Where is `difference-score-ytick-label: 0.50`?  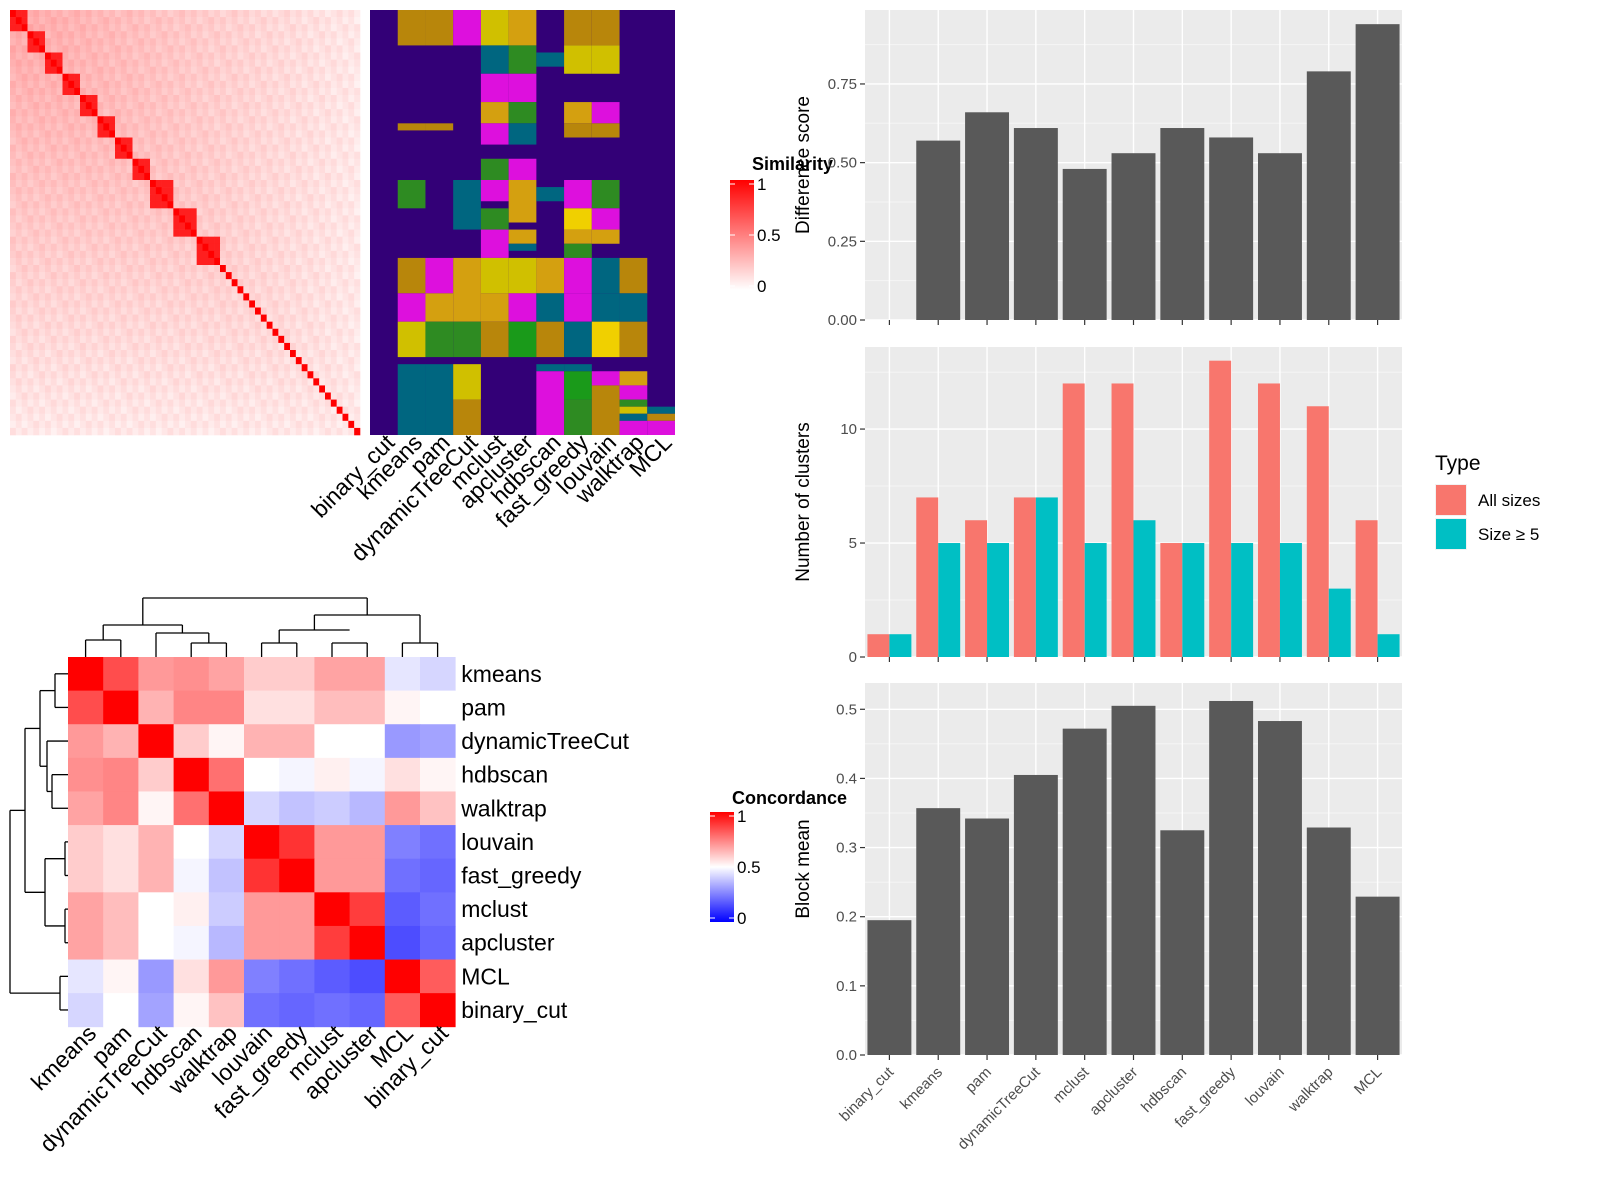 difference-score-ytick-label: 0.50 is located at coordinates (842, 163).